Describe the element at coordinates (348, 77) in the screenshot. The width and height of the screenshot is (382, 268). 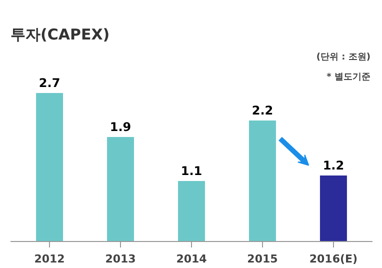
I see `text: * 별도기준` at that location.